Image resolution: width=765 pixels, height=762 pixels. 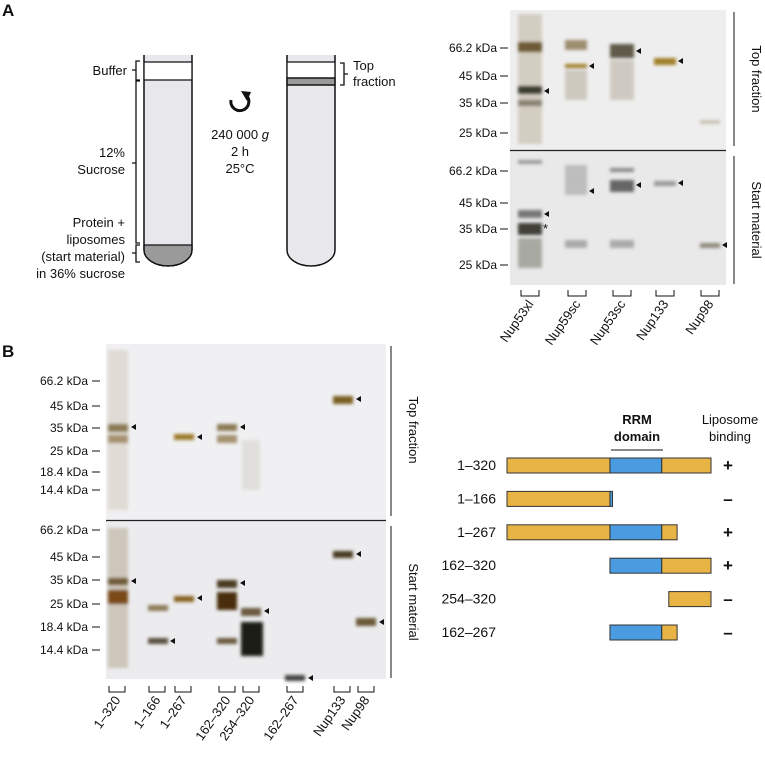 What do you see at coordinates (563, 322) in the screenshot?
I see `lane-label: Nup59sc` at bounding box center [563, 322].